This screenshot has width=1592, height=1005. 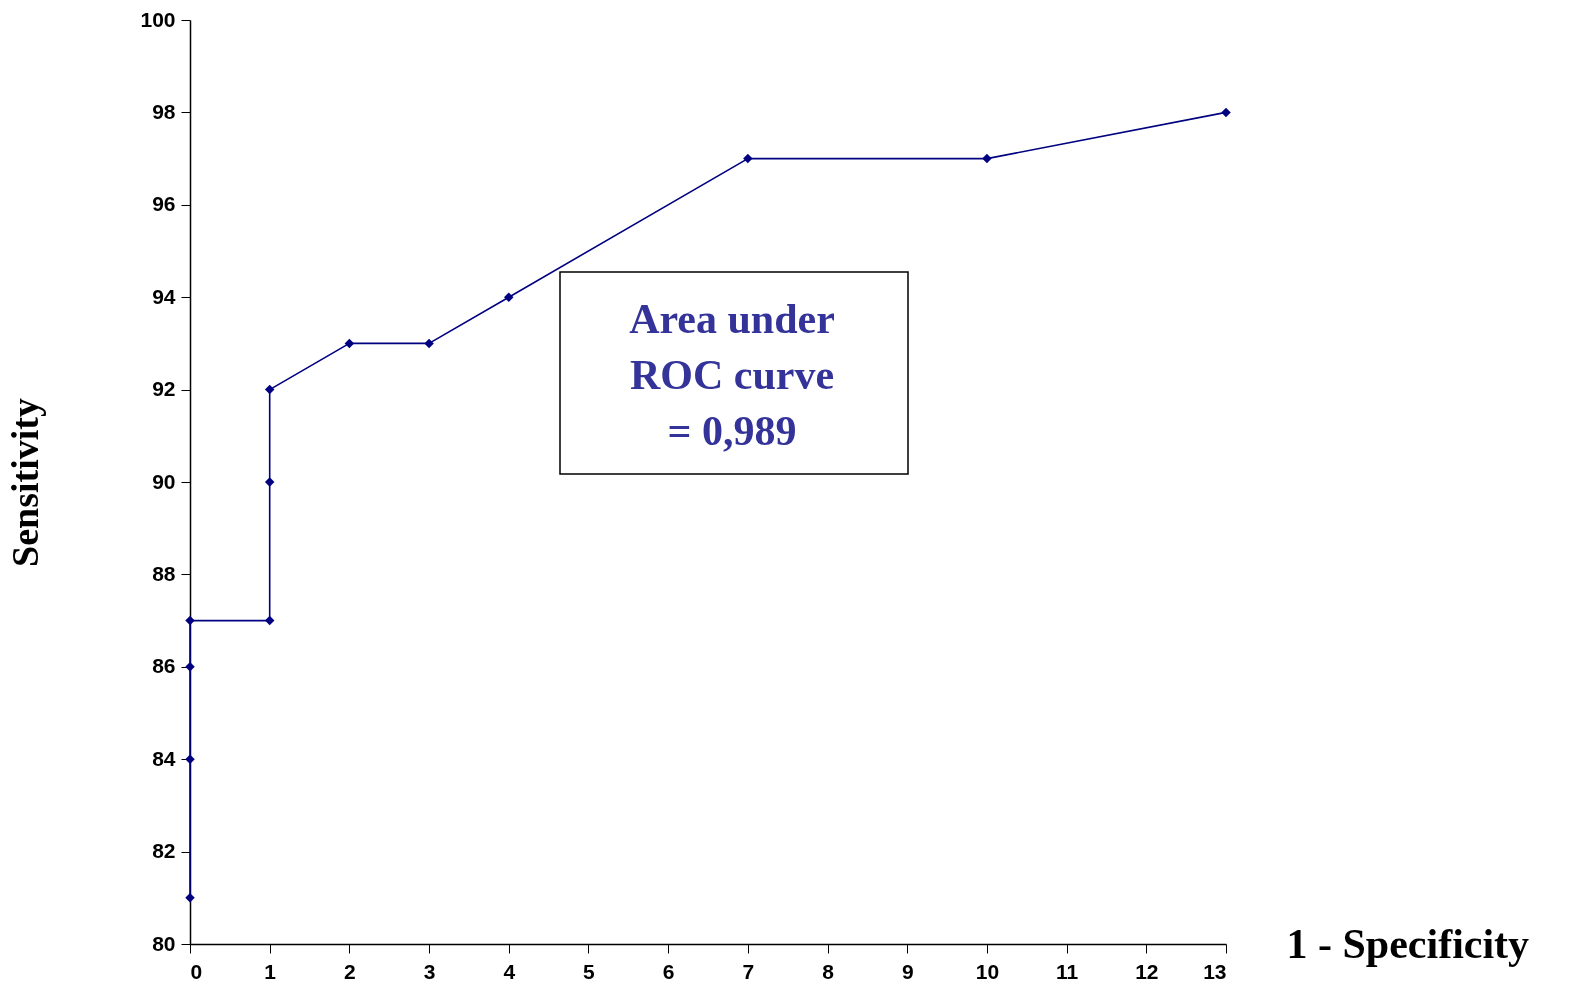 What do you see at coordinates (164, 389) in the screenshot?
I see `y-tick-label: 92` at bounding box center [164, 389].